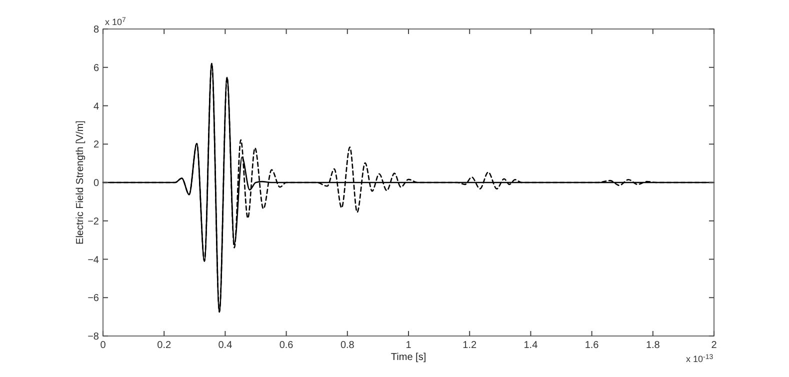 The image size is (789, 377). I want to click on text: x 10$^{-13}$, so click(700, 359).